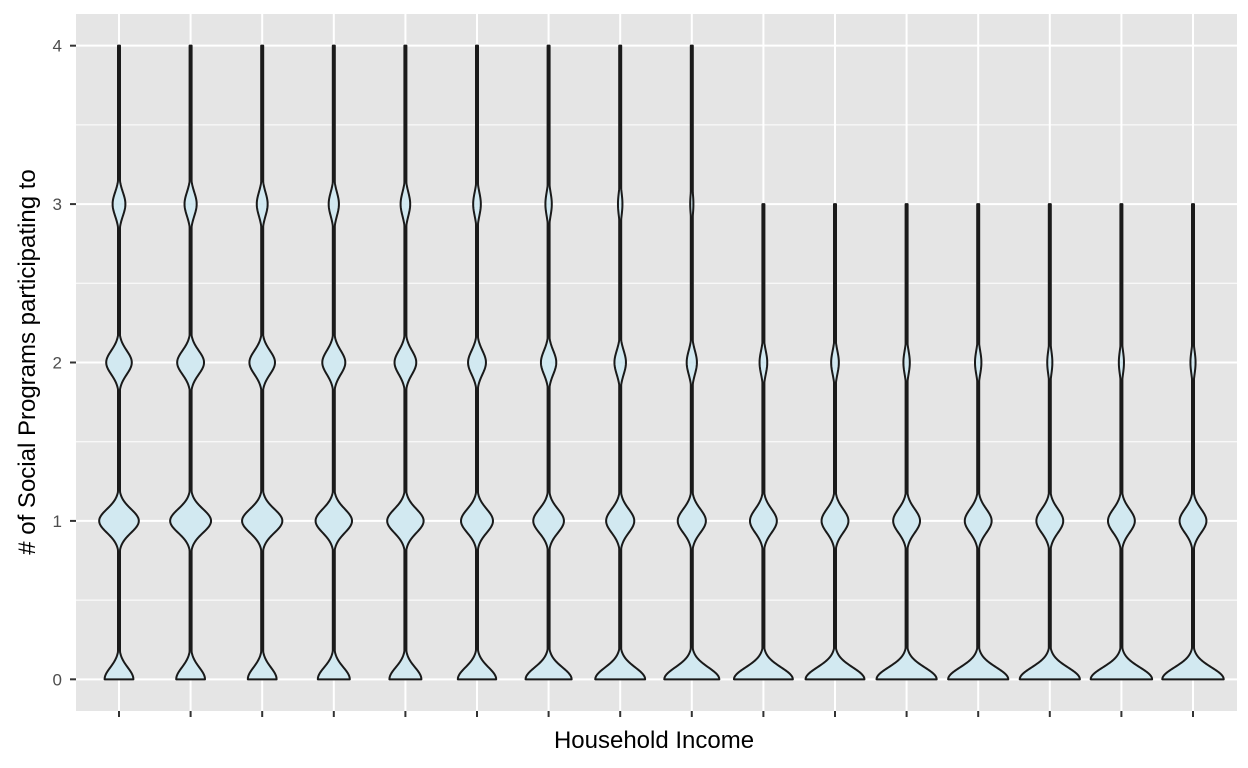 The image size is (1248, 768). What do you see at coordinates (57, 521) in the screenshot?
I see `y-tick-label: 1` at bounding box center [57, 521].